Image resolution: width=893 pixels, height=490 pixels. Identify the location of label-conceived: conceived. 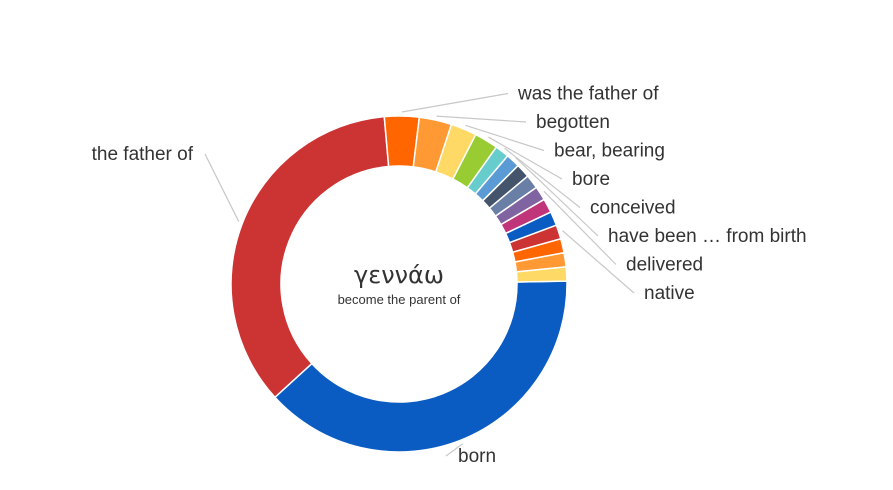
(633, 208).